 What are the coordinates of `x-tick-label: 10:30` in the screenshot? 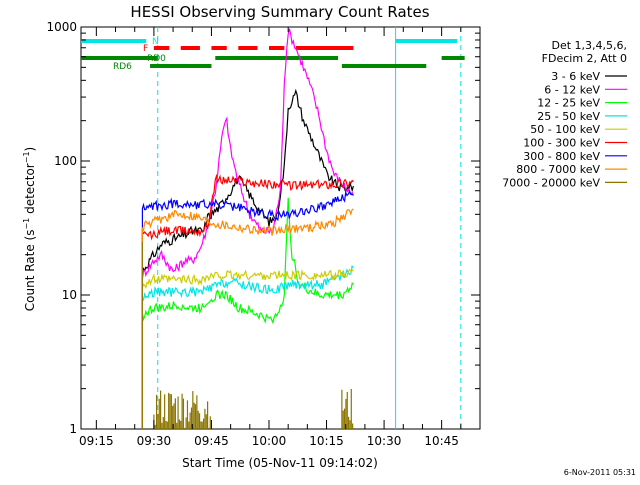 It's located at (384, 441).